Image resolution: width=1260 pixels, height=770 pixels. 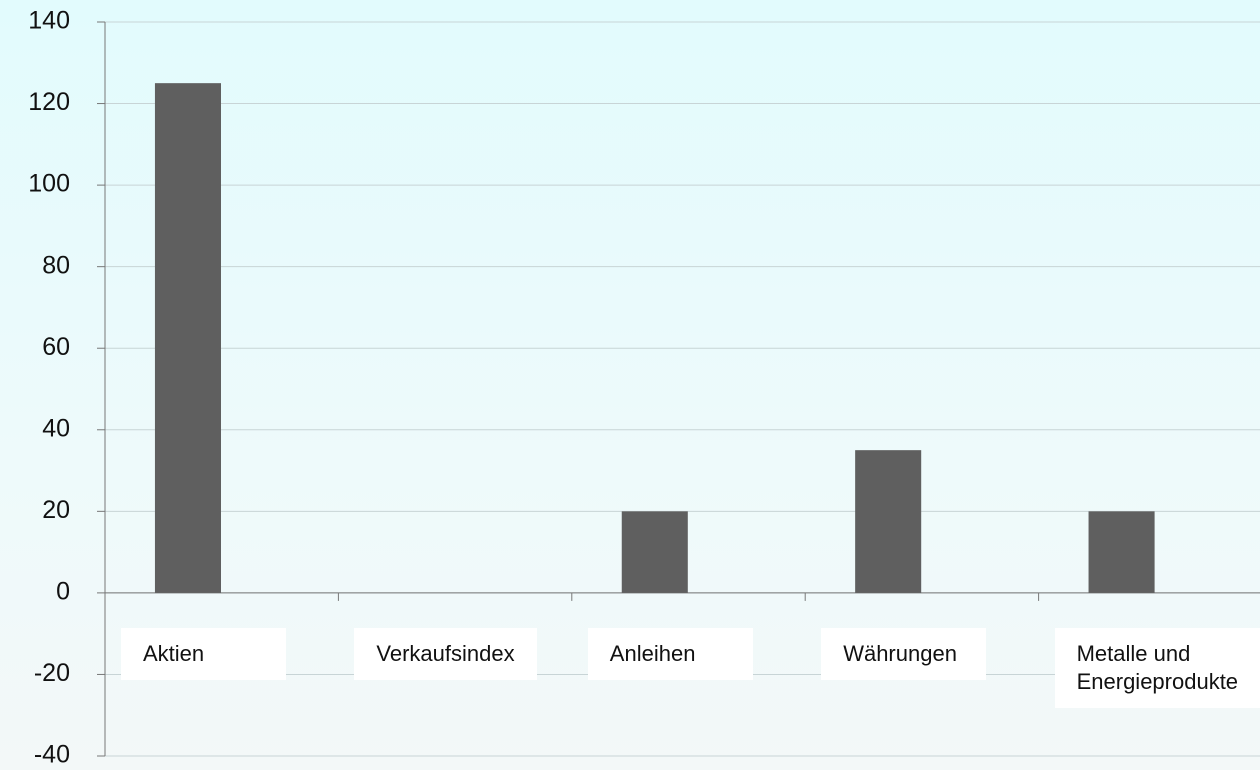 I want to click on x-tick-label: Aktien, so click(x=203, y=654).